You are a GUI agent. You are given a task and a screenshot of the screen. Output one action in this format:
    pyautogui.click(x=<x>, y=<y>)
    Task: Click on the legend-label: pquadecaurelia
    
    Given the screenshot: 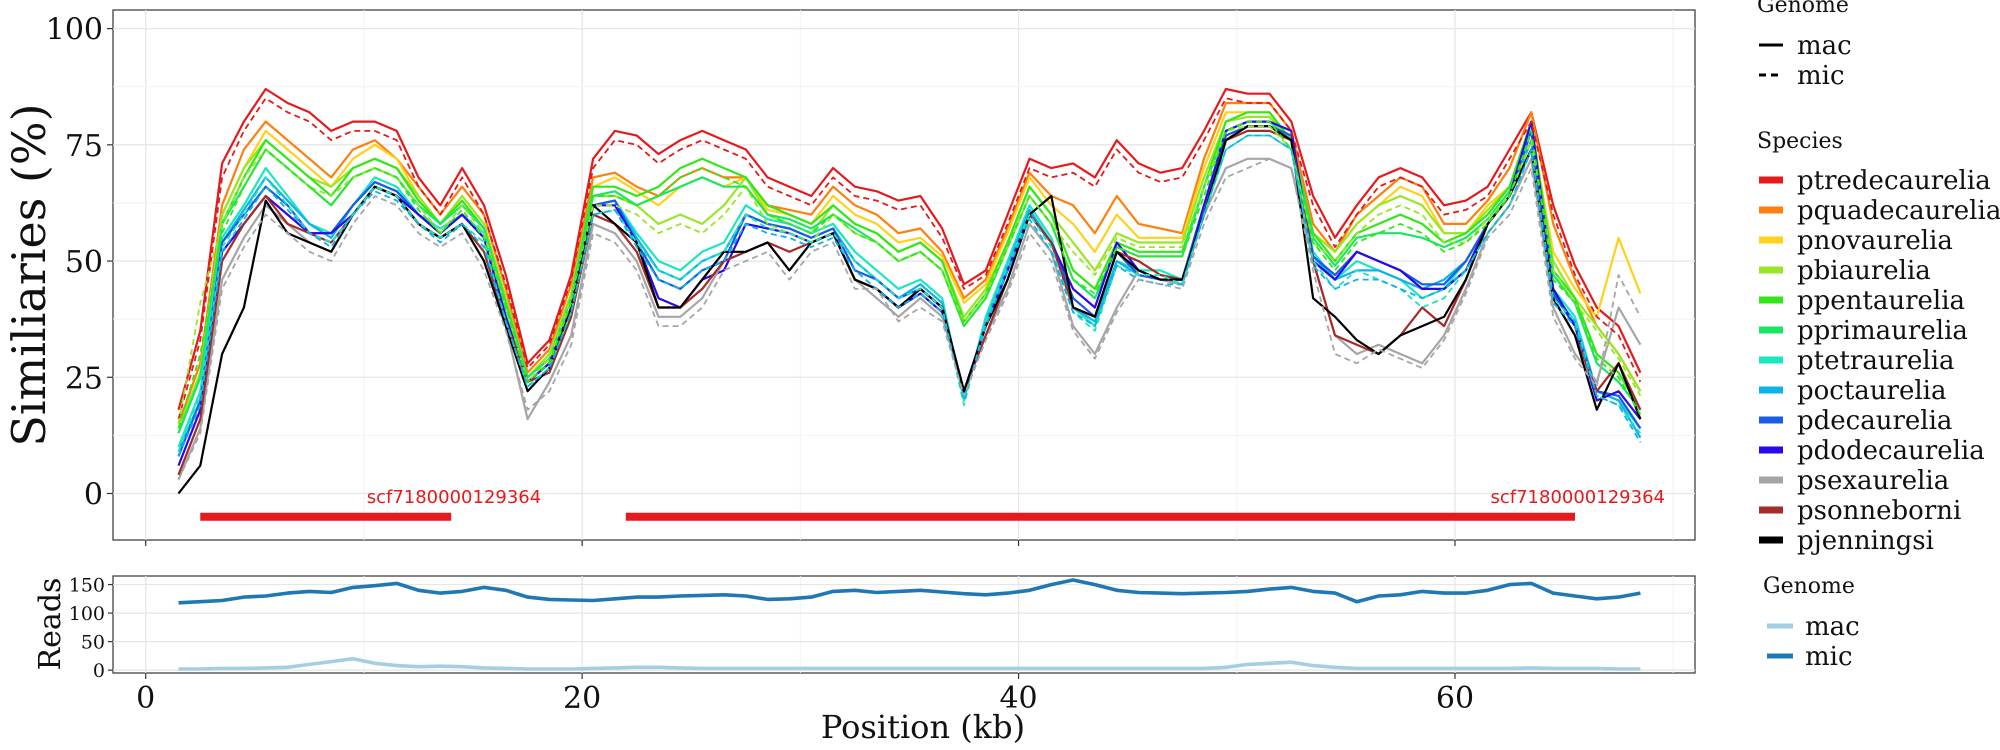 What is the action you would take?
    pyautogui.click(x=1898, y=211)
    